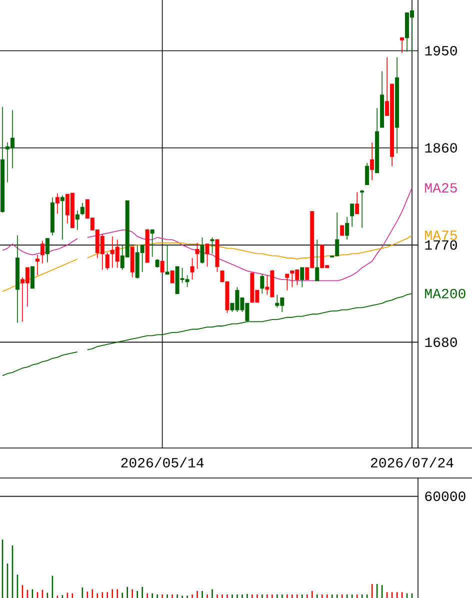 Image resolution: width=472 pixels, height=598 pixels. I want to click on series-label: MA25, so click(441, 188).